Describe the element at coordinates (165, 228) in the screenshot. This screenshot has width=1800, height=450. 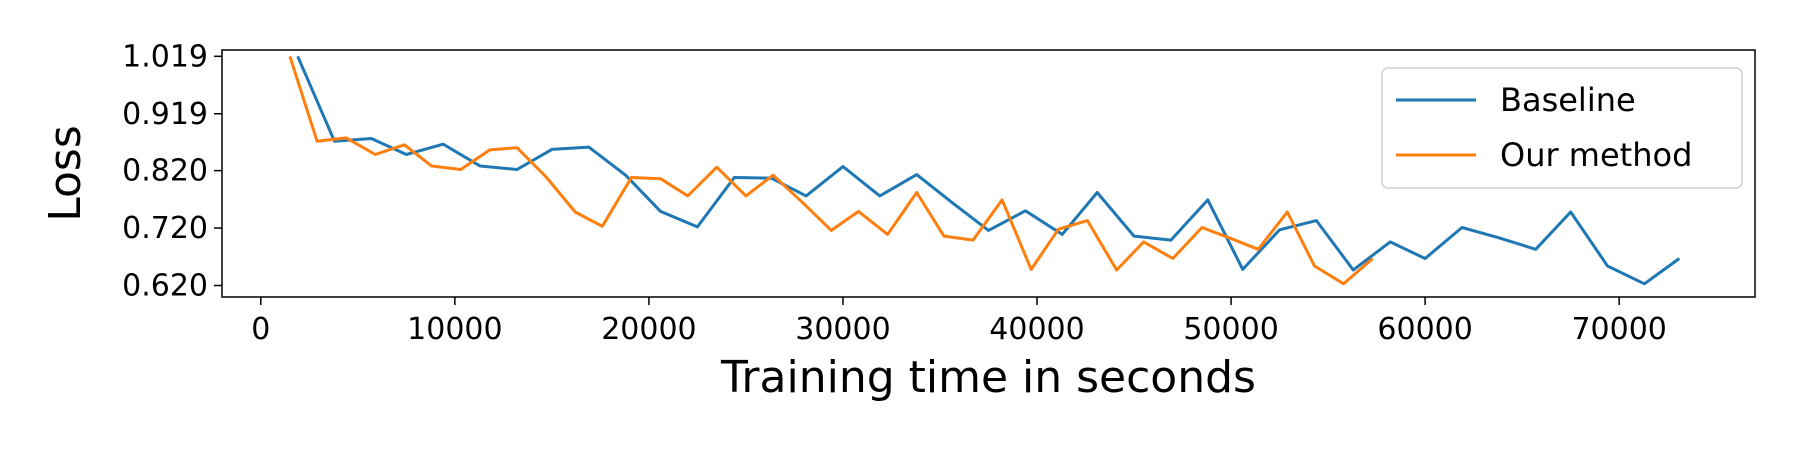
I see `y-tick-label: 0.720` at that location.